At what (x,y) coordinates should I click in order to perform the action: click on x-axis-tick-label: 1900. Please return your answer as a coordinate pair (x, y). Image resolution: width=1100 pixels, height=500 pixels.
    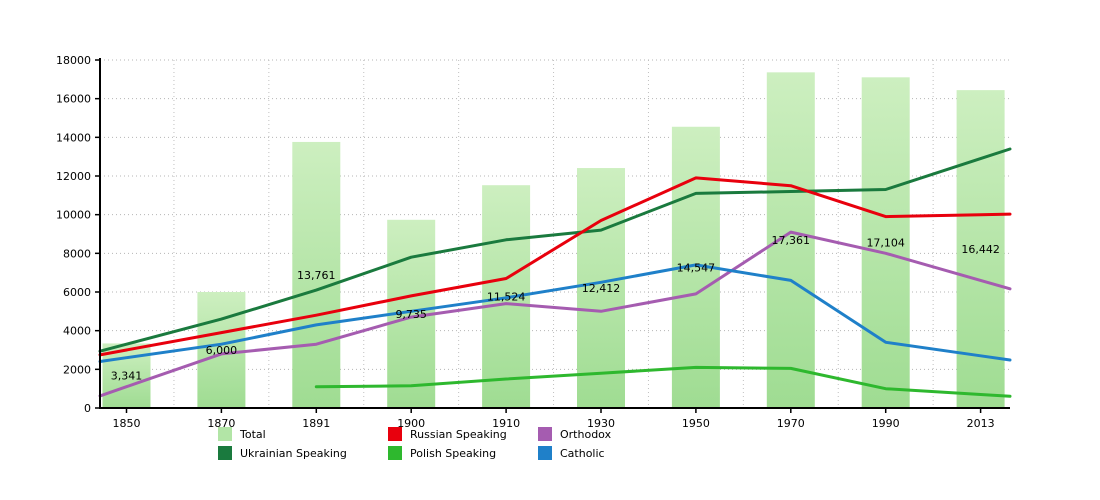
    Looking at the image, I should click on (411, 423).